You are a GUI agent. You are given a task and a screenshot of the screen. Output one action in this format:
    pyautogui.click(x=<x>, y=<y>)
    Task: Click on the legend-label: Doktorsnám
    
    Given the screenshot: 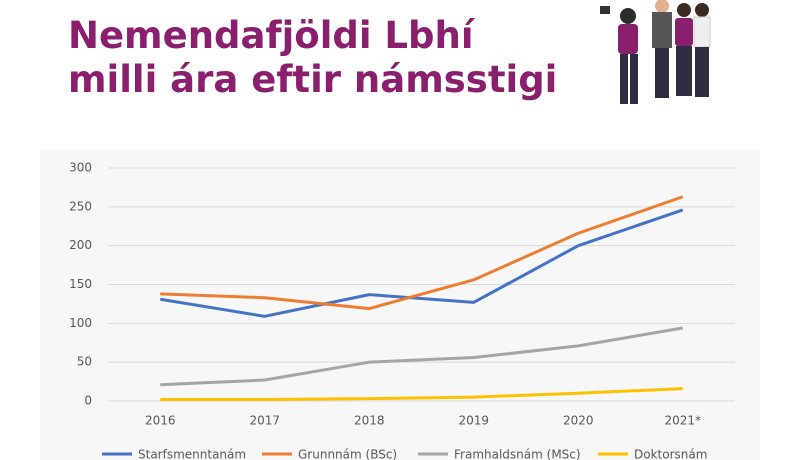 What is the action you would take?
    pyautogui.click(x=670, y=454)
    